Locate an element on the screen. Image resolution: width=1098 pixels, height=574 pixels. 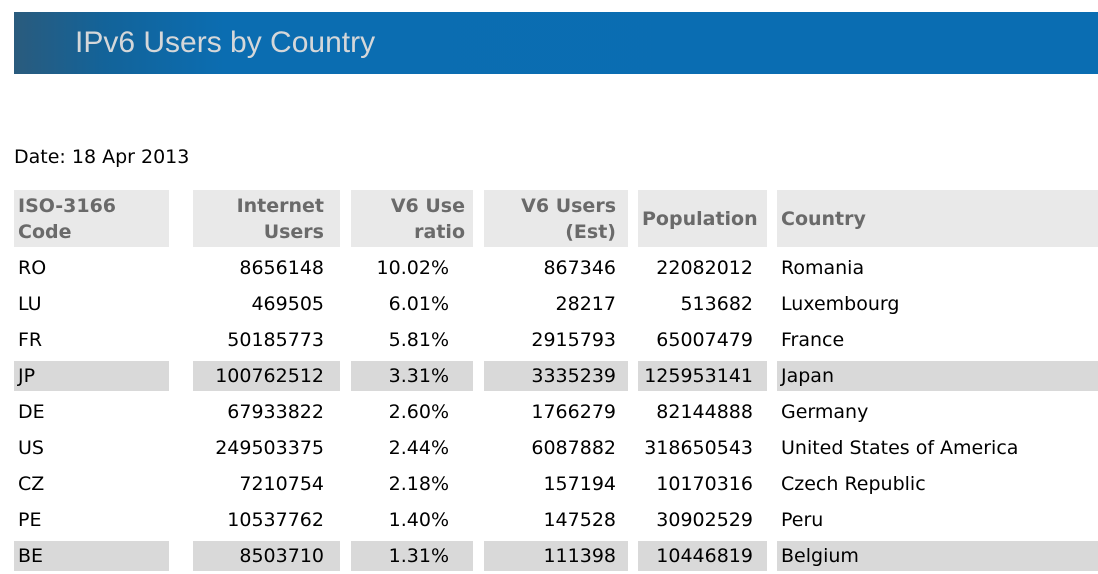
cell-population: 30902529 is located at coordinates (704, 520).